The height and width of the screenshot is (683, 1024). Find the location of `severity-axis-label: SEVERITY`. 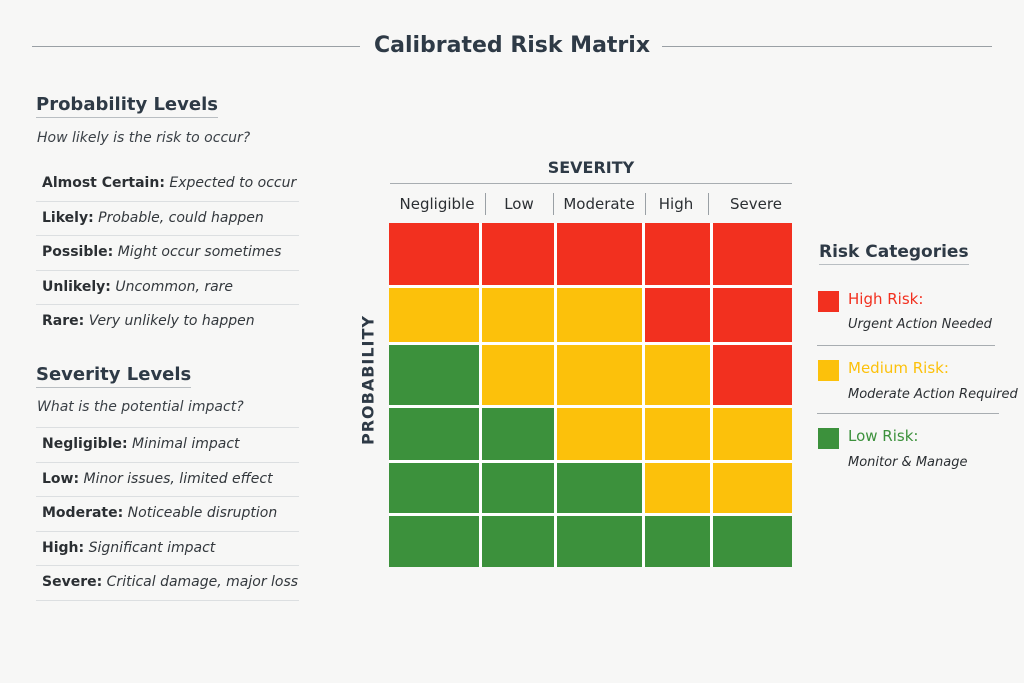

severity-axis-label: SEVERITY is located at coordinates (591, 167).